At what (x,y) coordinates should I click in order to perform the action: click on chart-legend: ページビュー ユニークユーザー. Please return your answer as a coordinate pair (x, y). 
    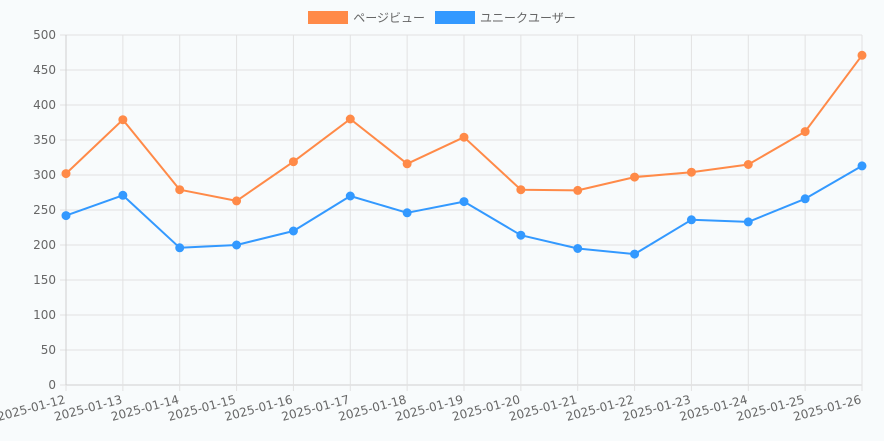
    Looking at the image, I should click on (442, 17).